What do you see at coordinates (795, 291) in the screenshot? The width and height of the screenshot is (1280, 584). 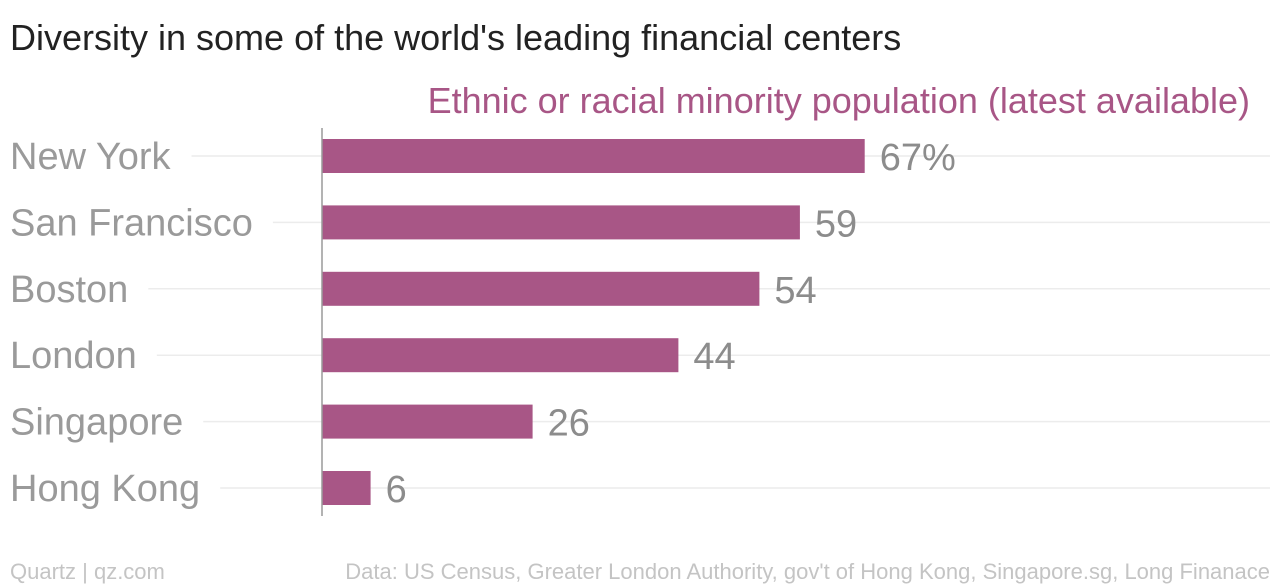 I see `value-label-boston: 54` at bounding box center [795, 291].